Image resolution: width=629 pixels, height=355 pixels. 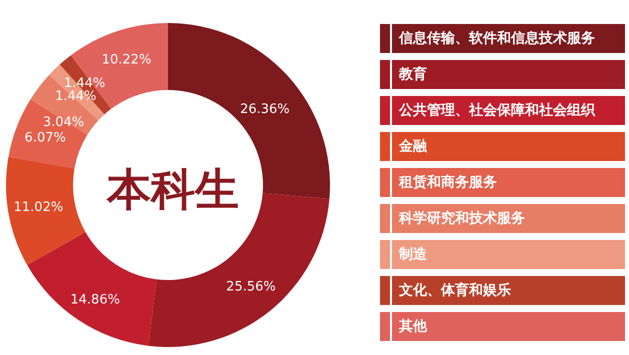 I want to click on legend-label: 金融, so click(x=413, y=146).